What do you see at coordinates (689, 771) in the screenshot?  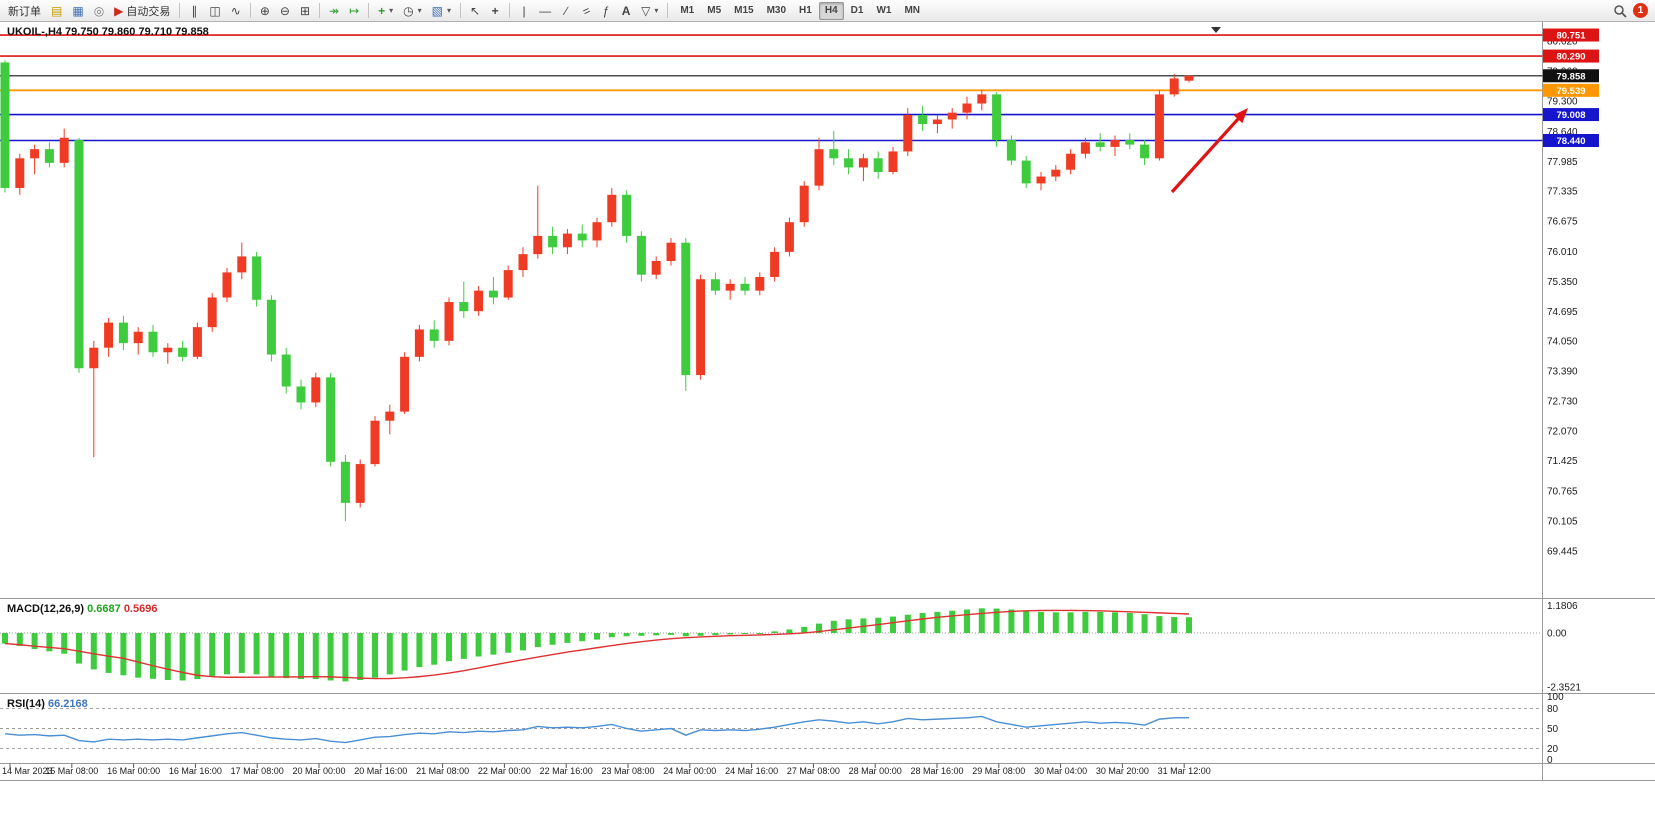 I see `svg-text: 24 Mar 00:00` at bounding box center [689, 771].